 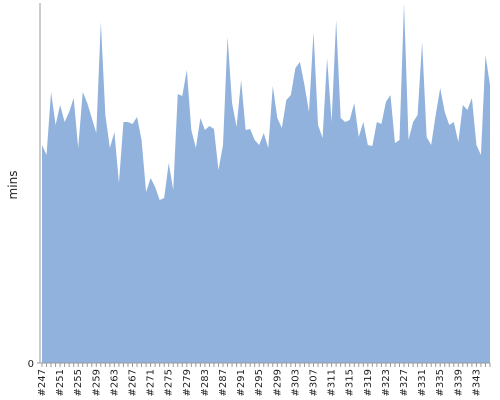 What do you see at coordinates (241, 382) in the screenshot?
I see `x-tick-label: #291` at bounding box center [241, 382].